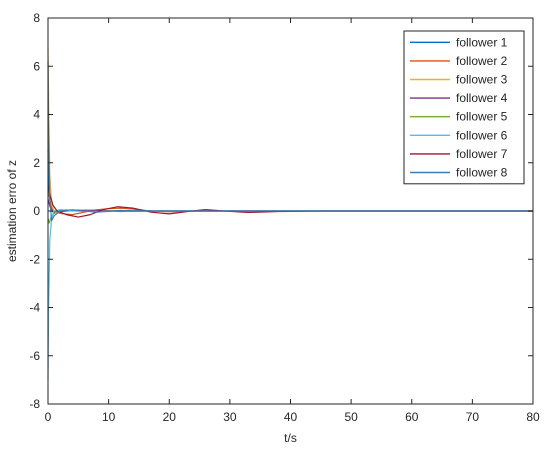 The height and width of the screenshot is (457, 550). What do you see at coordinates (36, 211) in the screenshot?
I see `y-tick-label: 0` at bounding box center [36, 211].